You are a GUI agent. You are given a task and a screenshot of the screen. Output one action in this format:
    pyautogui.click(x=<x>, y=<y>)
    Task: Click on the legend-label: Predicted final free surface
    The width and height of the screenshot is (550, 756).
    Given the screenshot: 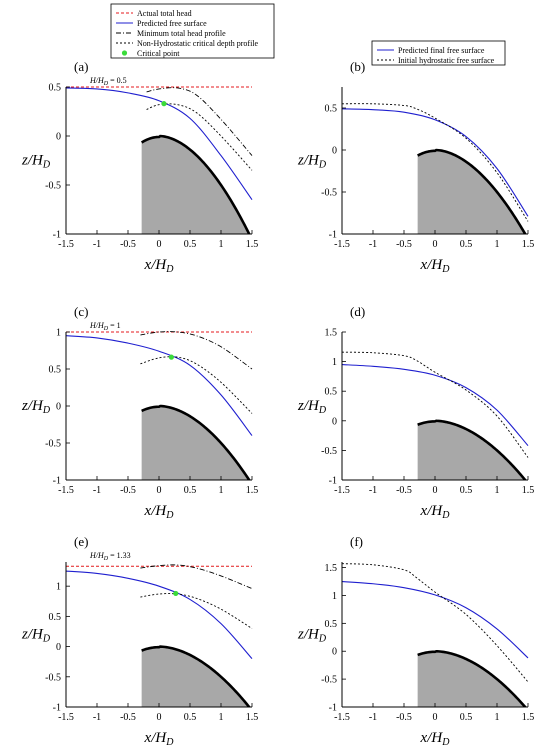 What is the action you would take?
    pyautogui.click(x=441, y=50)
    